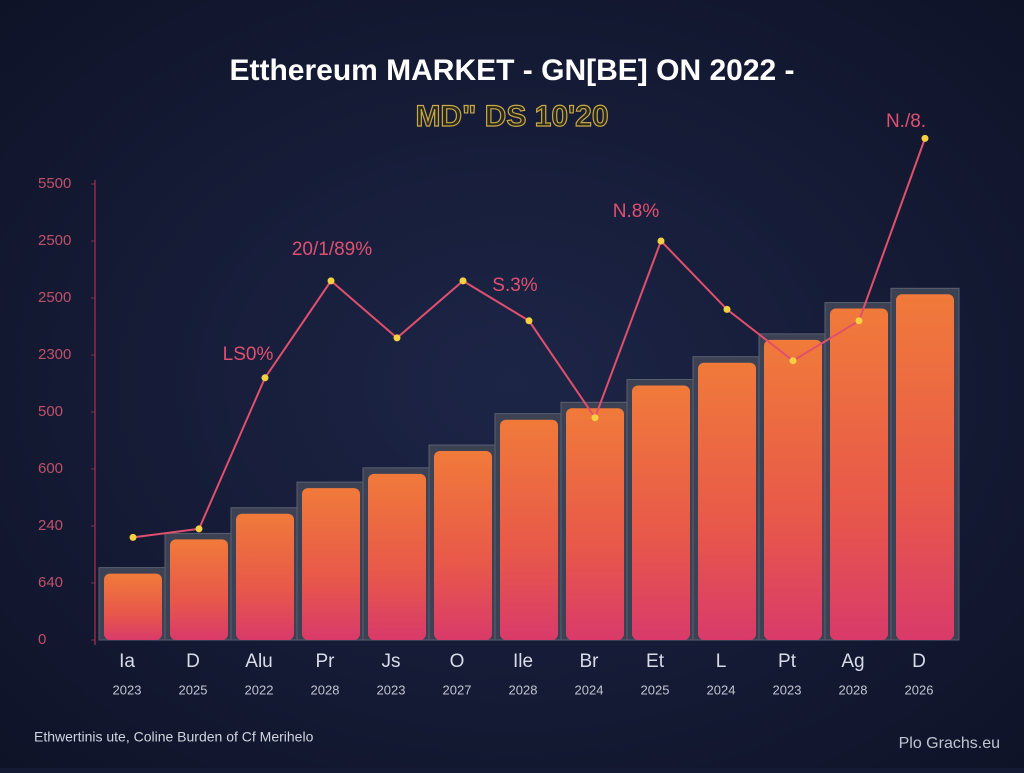 The height and width of the screenshot is (773, 1024). I want to click on x-tick-label: L, so click(721, 661).